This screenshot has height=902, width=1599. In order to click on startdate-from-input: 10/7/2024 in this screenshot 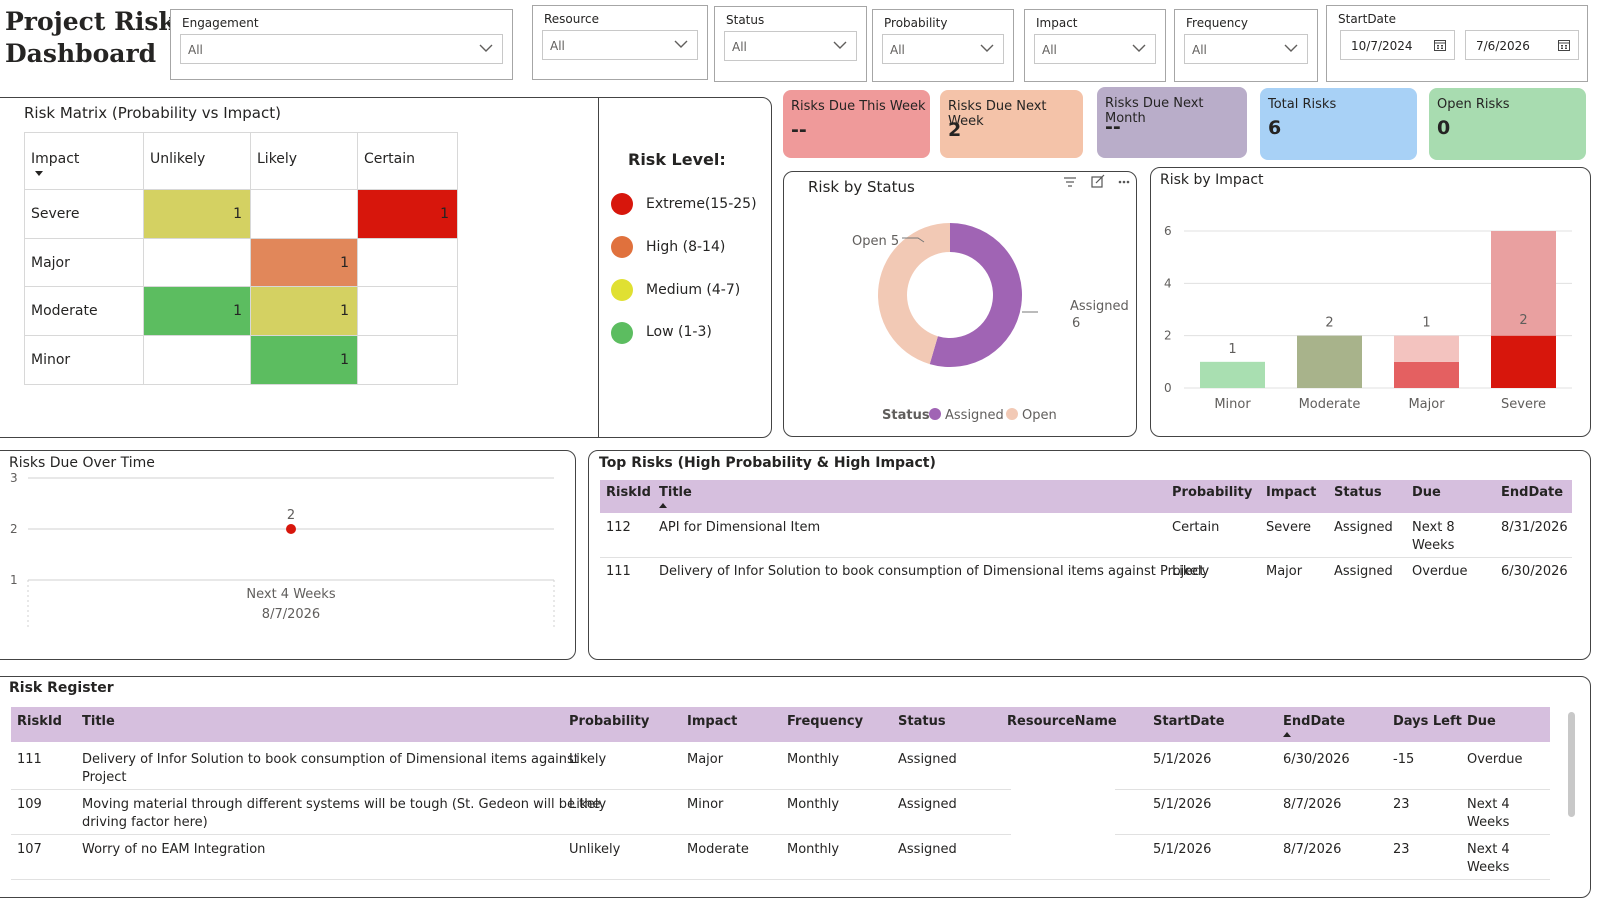, I will do `click(1397, 45)`.